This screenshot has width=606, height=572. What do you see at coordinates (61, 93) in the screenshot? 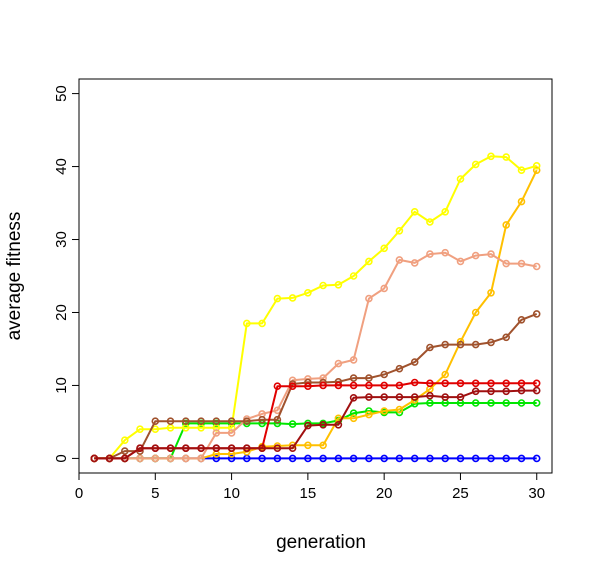
I see `y-tick-label: 50` at bounding box center [61, 93].